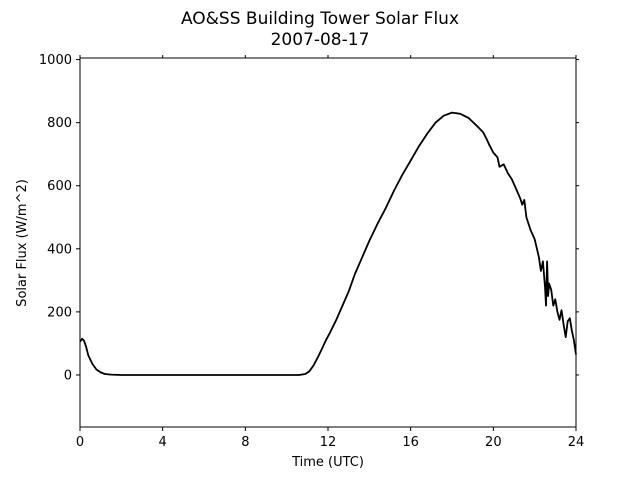 This screenshot has height=480, width=640. What do you see at coordinates (59, 249) in the screenshot?
I see `y-tick-label: 400` at bounding box center [59, 249].